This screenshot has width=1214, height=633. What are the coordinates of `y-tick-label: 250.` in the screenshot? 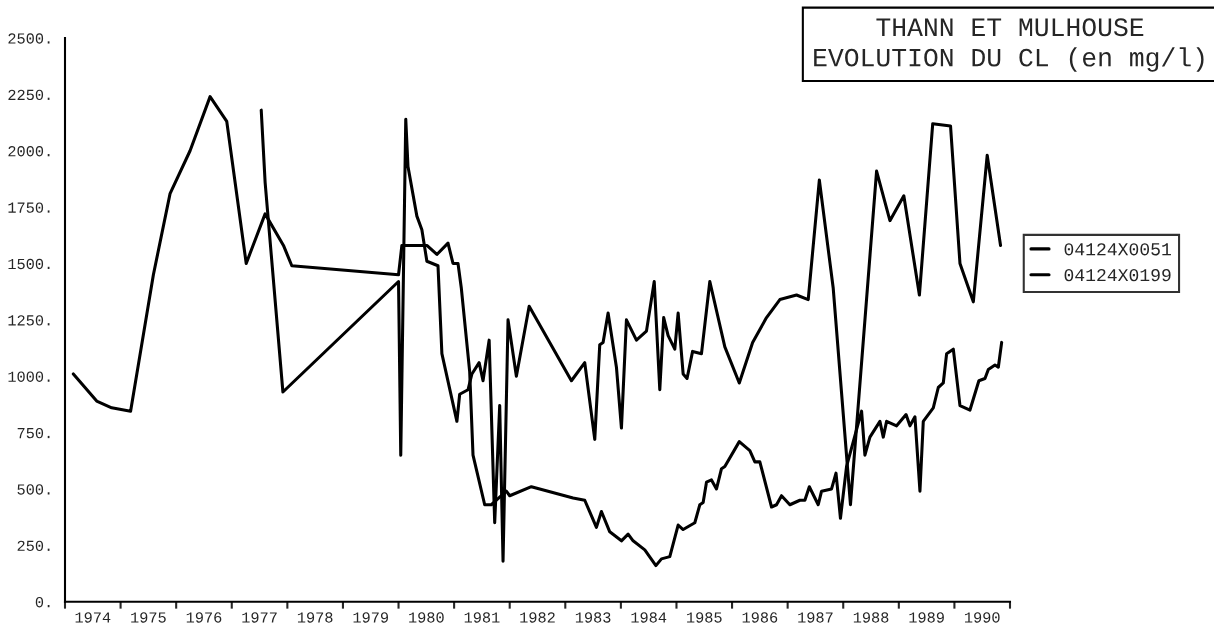 It's located at (33, 546).